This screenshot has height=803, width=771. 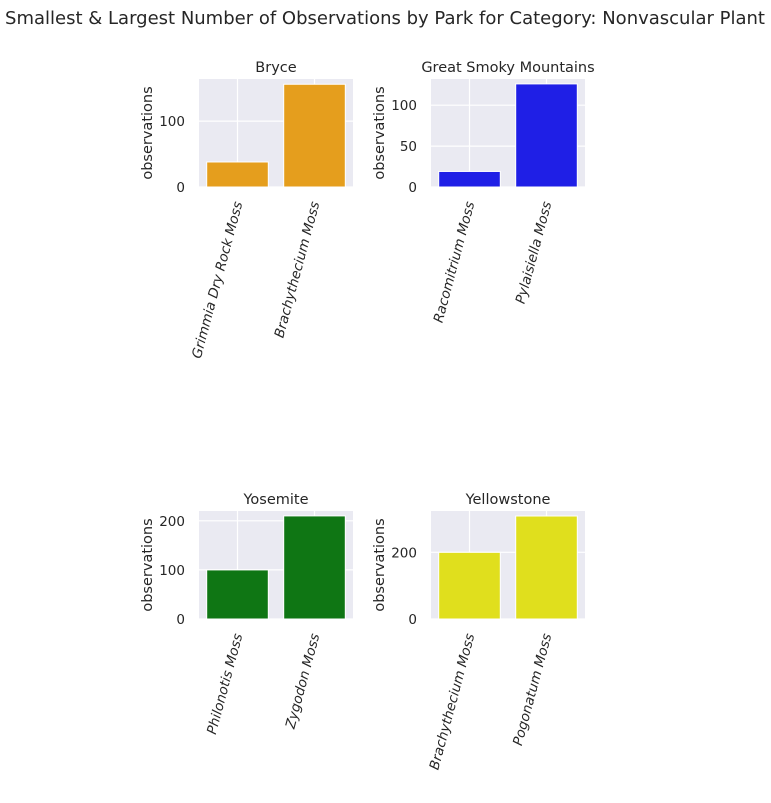 I want to click on subplot-title: Yellowstone, so click(x=508, y=500).